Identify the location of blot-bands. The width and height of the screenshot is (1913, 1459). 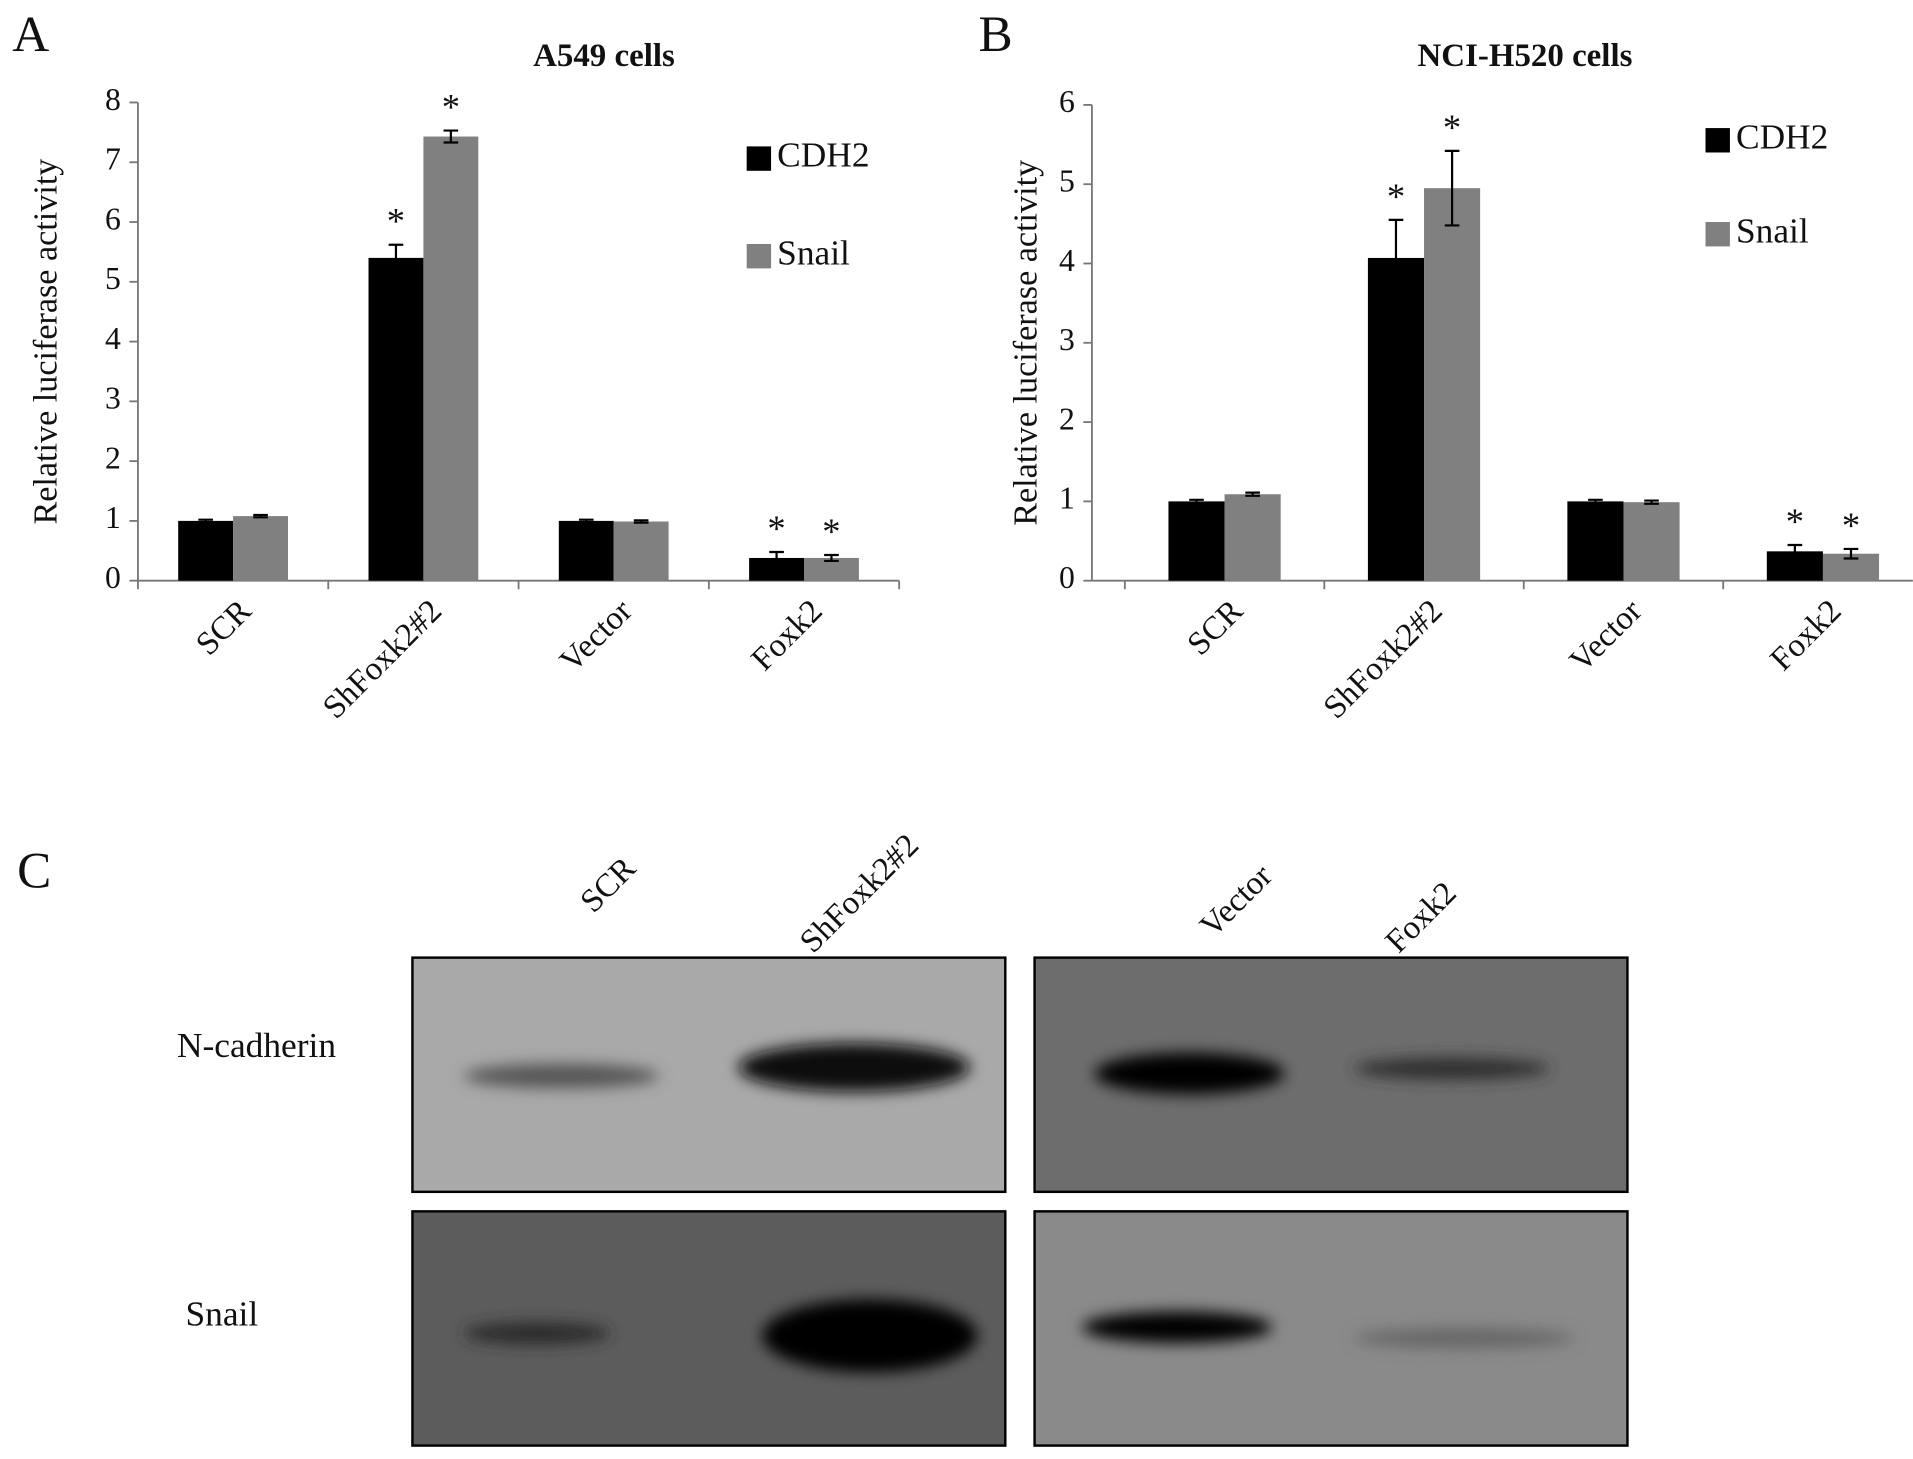
(1018, 1208).